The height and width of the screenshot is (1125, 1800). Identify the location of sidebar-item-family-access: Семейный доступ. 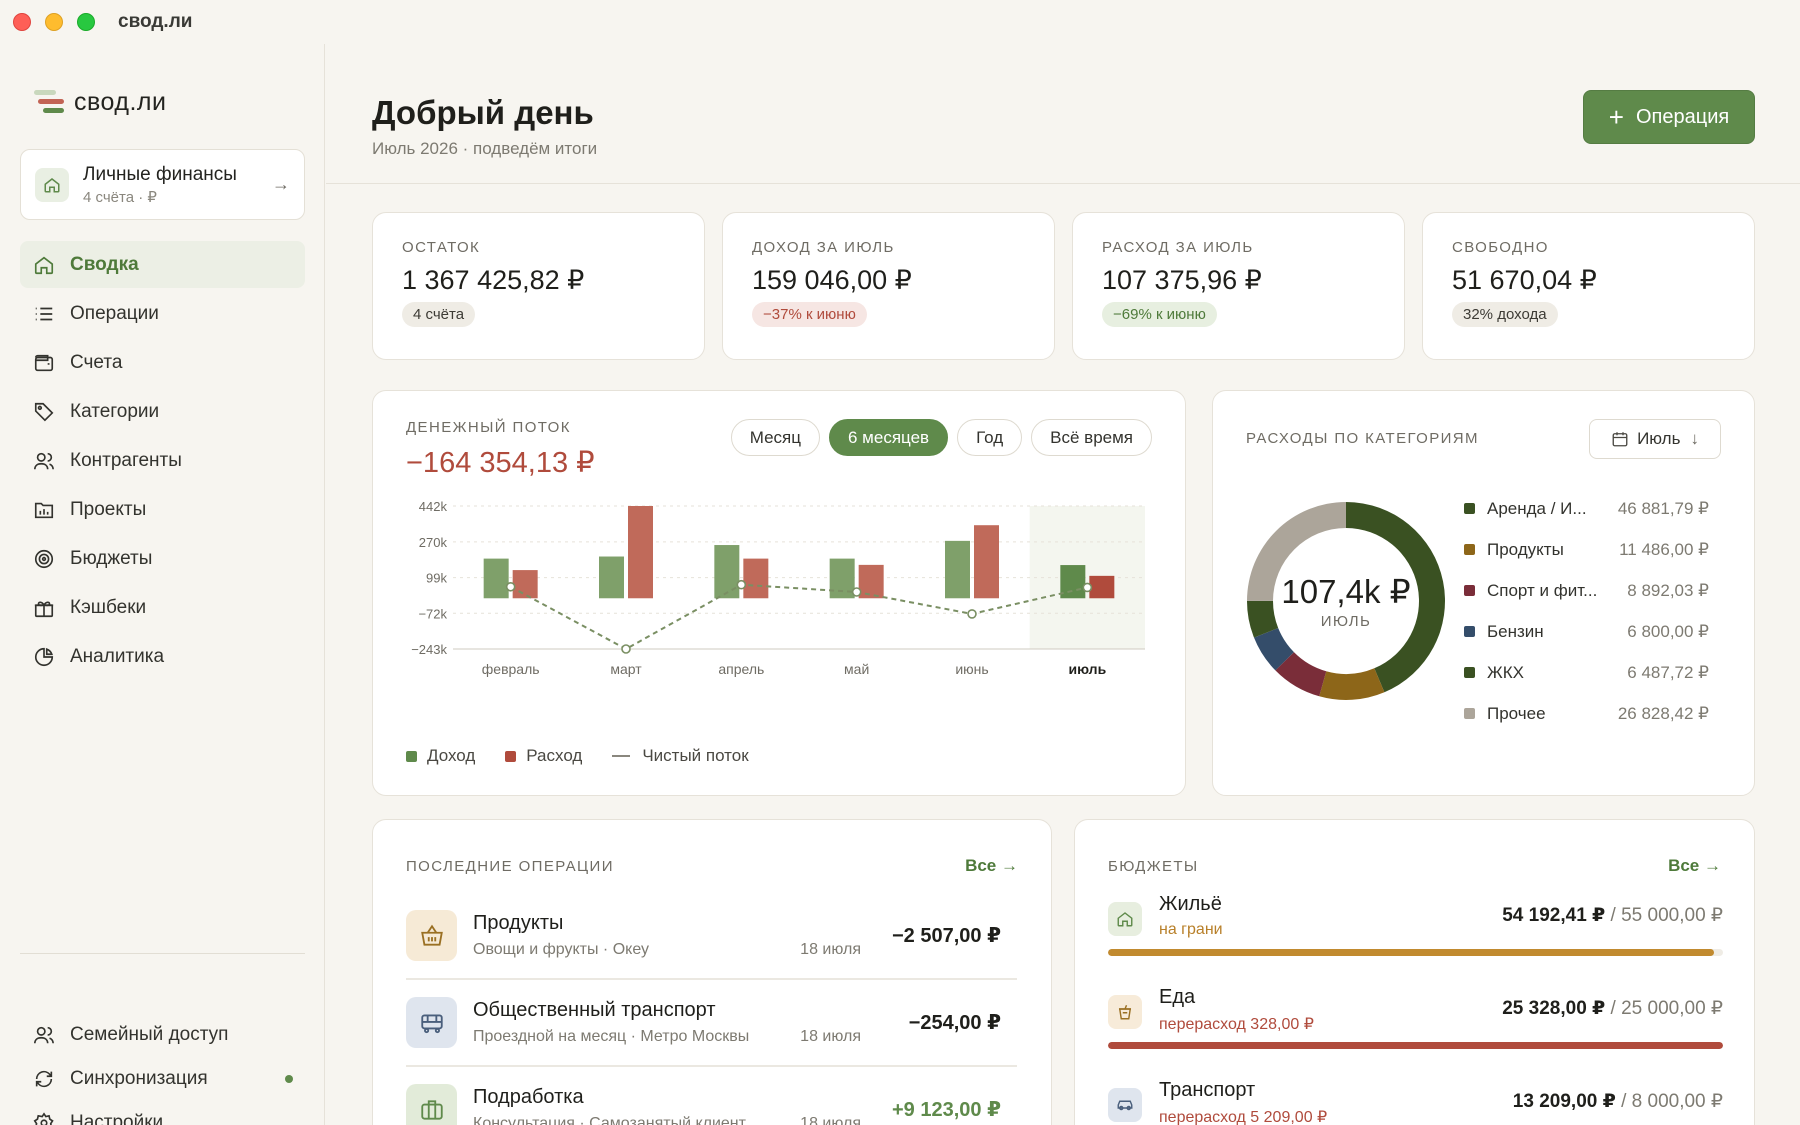
(162, 1035).